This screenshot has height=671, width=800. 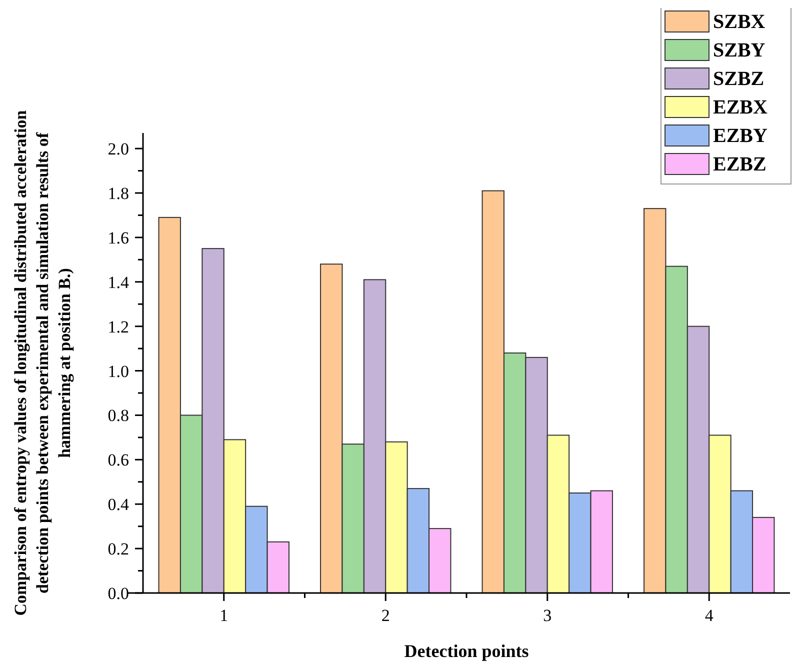 I want to click on y-tick-label: 0.4, so click(x=119, y=504).